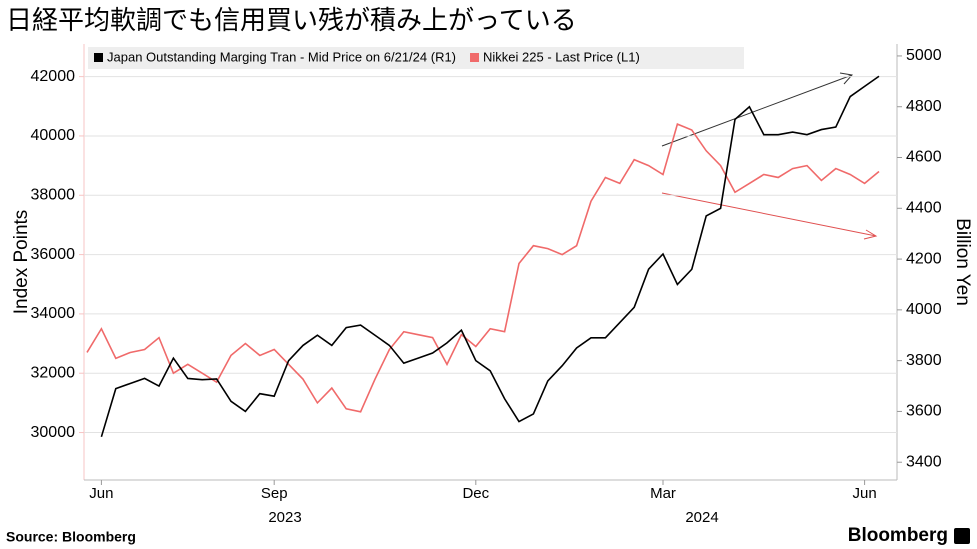 This screenshot has height=549, width=977. What do you see at coordinates (475, 493) in the screenshot?
I see `x-tick-label: Dec` at bounding box center [475, 493].